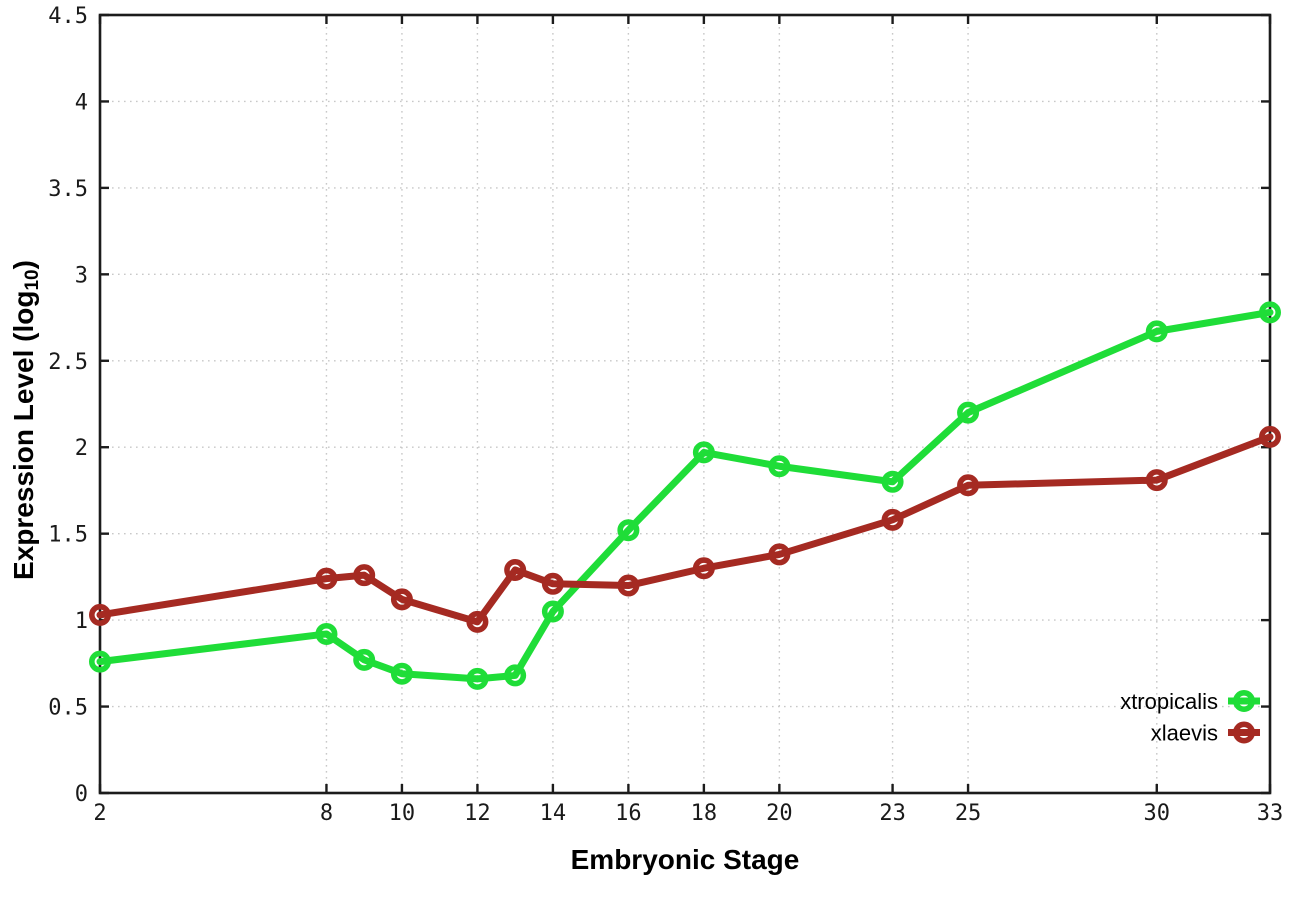 Image resolution: width=1296 pixels, height=907 pixels. I want to click on legend-label-xtropicalis: xtropicalis, so click(1169, 701).